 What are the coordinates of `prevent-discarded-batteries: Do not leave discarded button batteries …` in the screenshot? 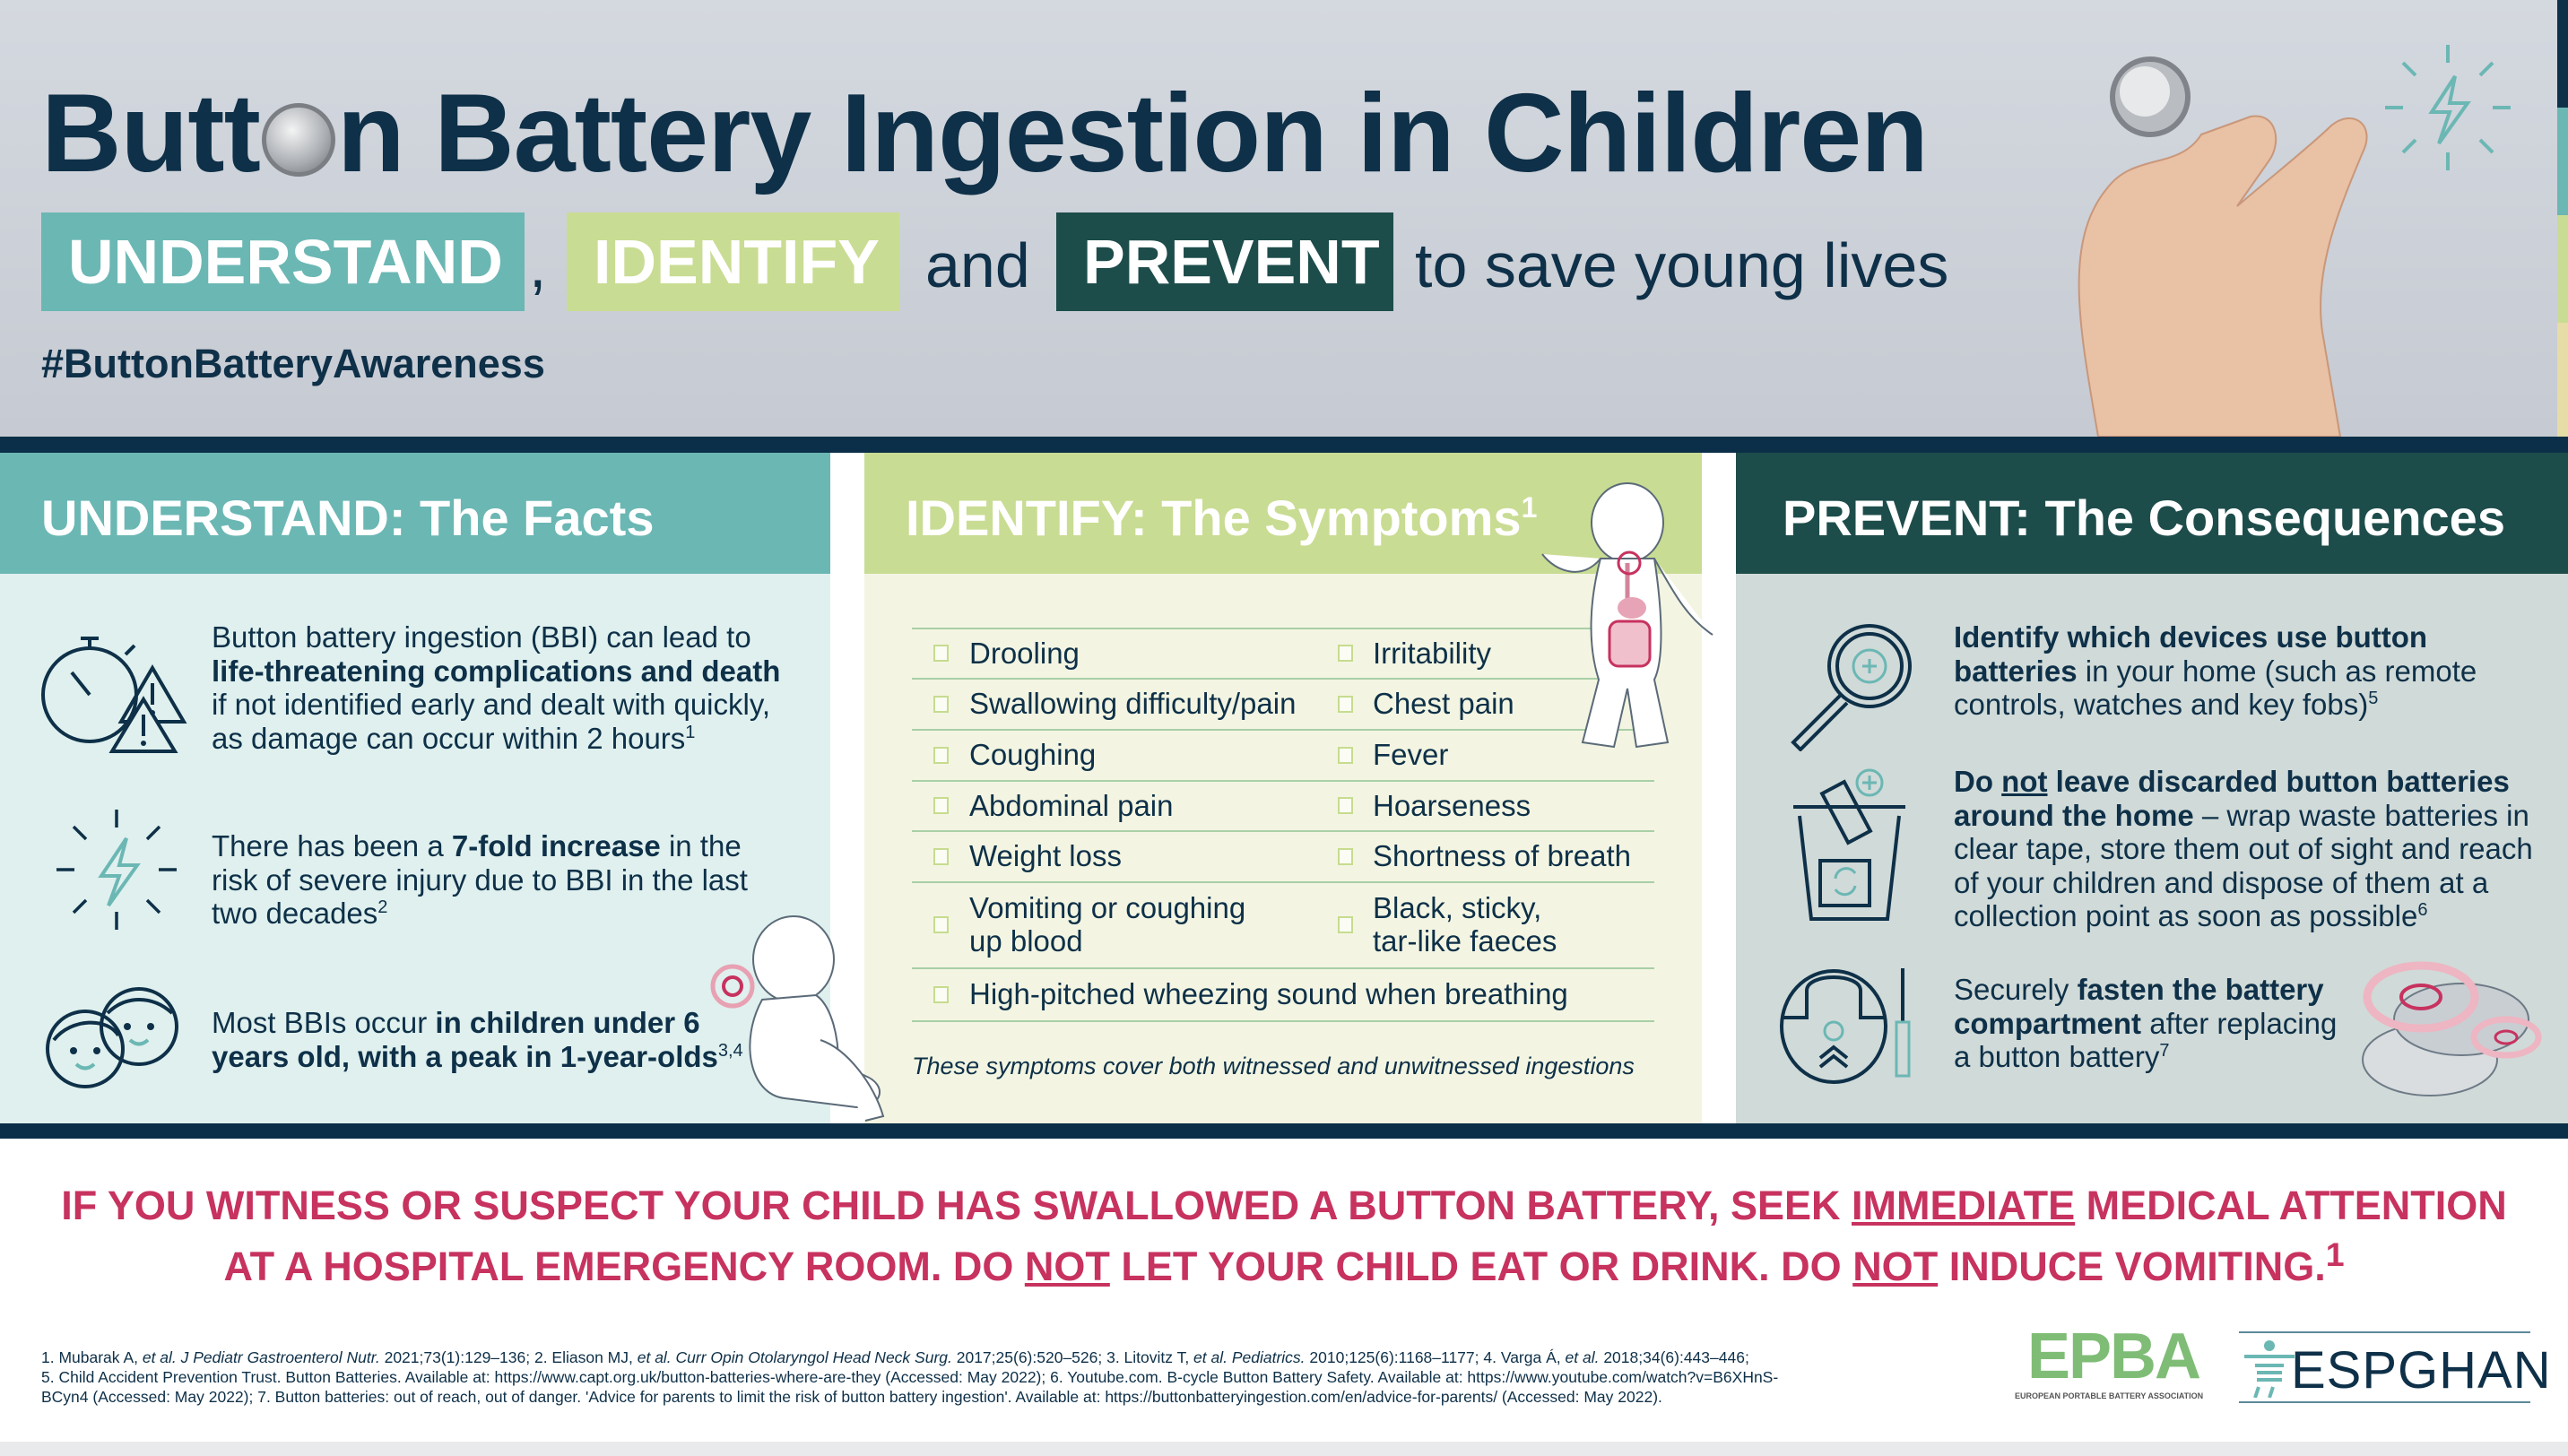 It's located at (2250, 849).